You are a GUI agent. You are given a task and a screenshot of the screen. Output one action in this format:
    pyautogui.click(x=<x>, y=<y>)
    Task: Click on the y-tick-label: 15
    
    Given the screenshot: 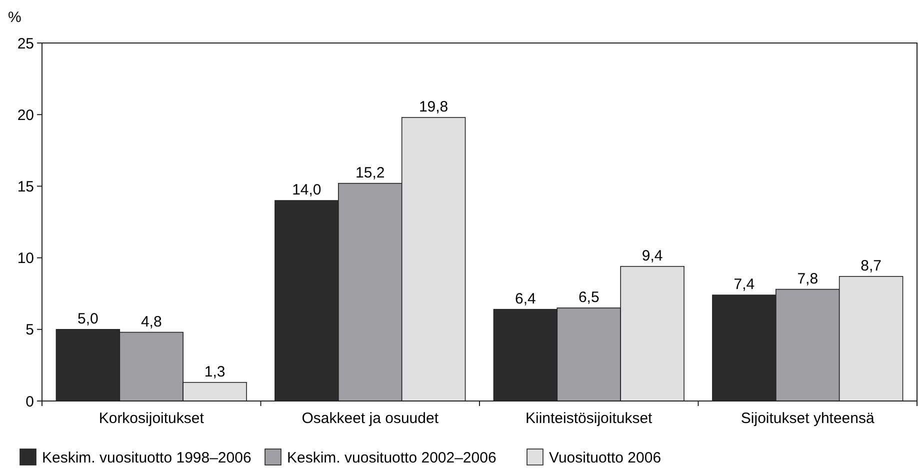 What is the action you would take?
    pyautogui.click(x=25, y=187)
    